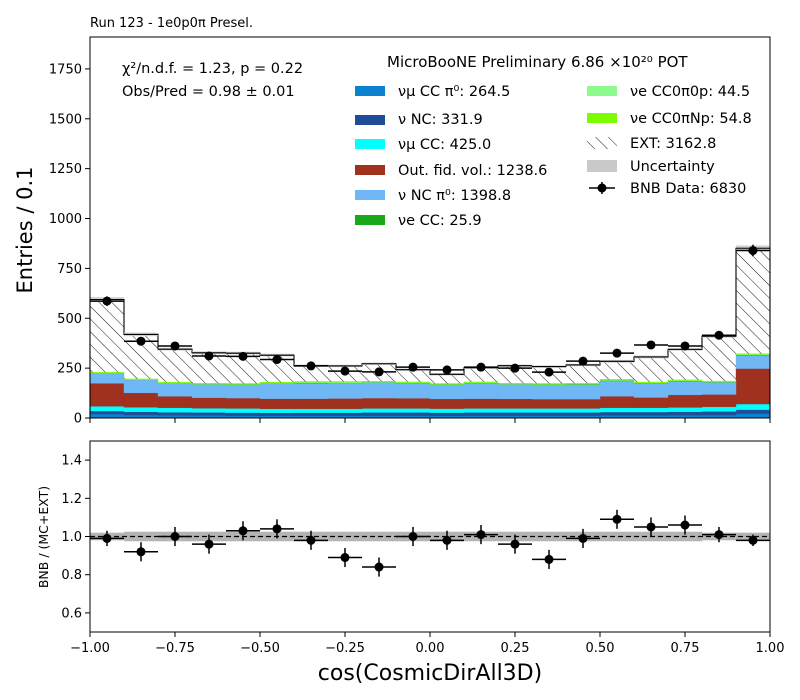  I want to click on stack-bar--e-cc0-np-12, so click(515, 384).